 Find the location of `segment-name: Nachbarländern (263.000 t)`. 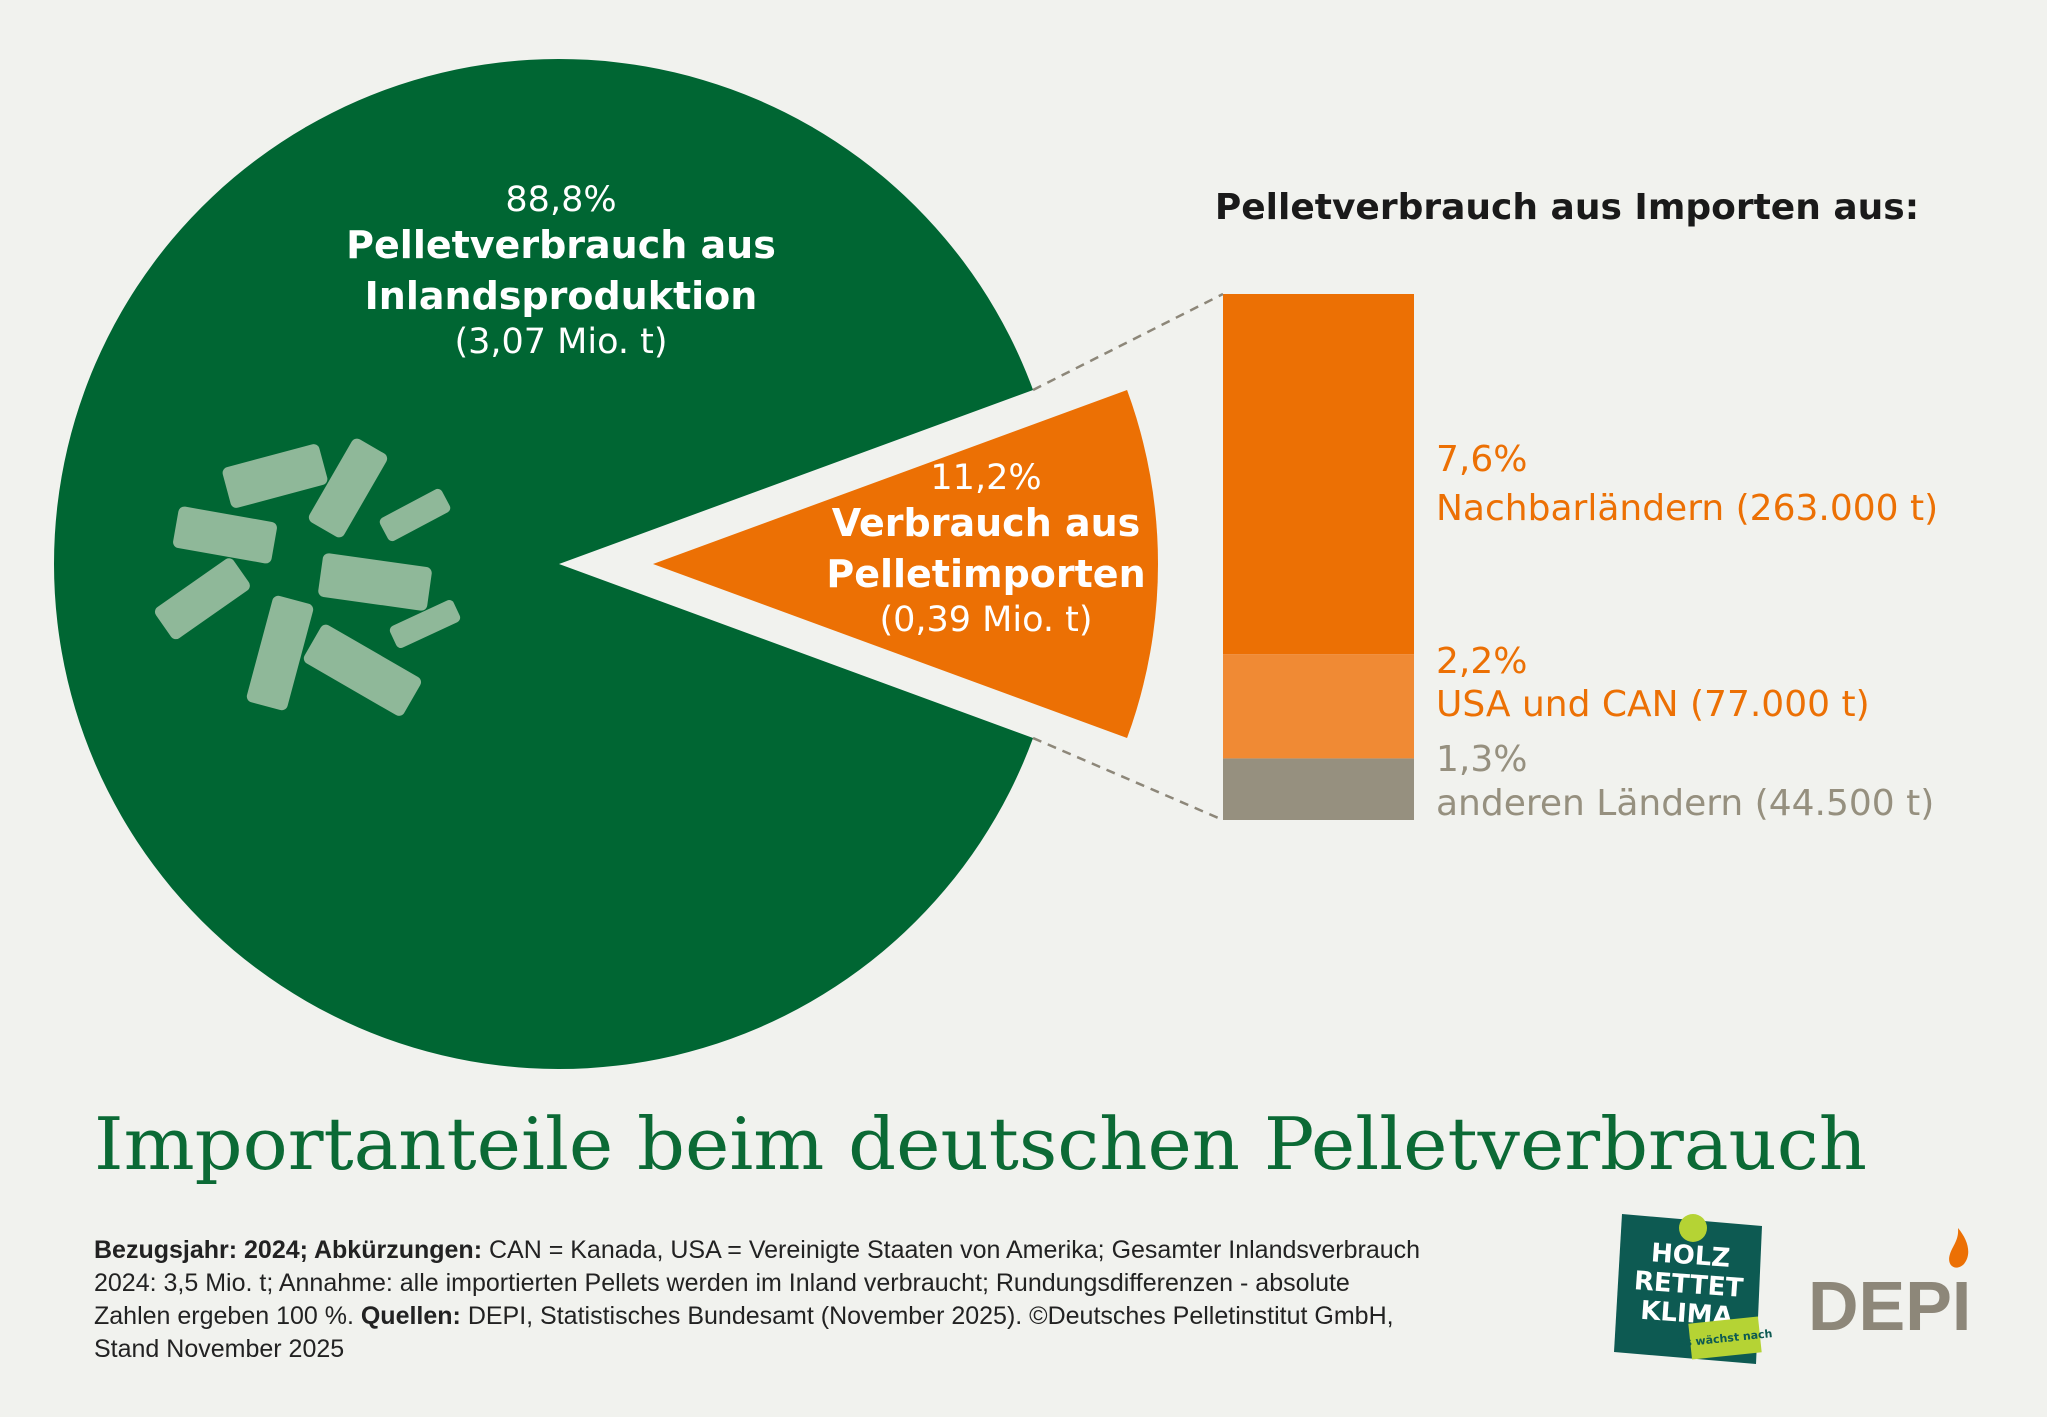

segment-name: Nachbarländern (263.000 t) is located at coordinates (1687, 508).